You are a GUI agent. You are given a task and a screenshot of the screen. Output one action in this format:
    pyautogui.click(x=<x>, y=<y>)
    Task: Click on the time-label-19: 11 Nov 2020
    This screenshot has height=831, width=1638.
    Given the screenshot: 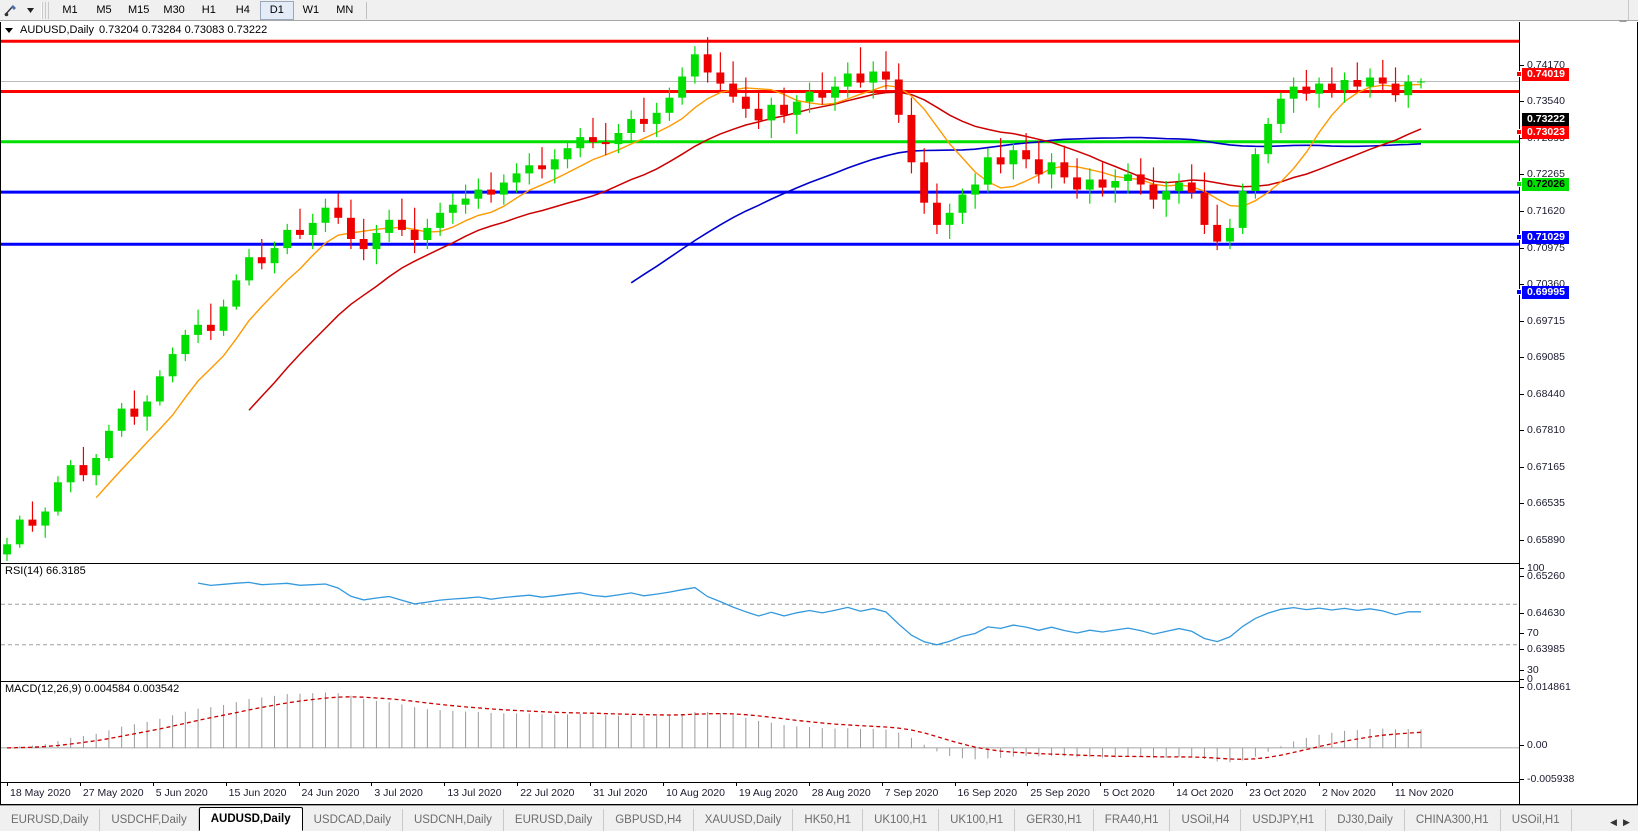 What is the action you would take?
    pyautogui.click(x=1422, y=790)
    